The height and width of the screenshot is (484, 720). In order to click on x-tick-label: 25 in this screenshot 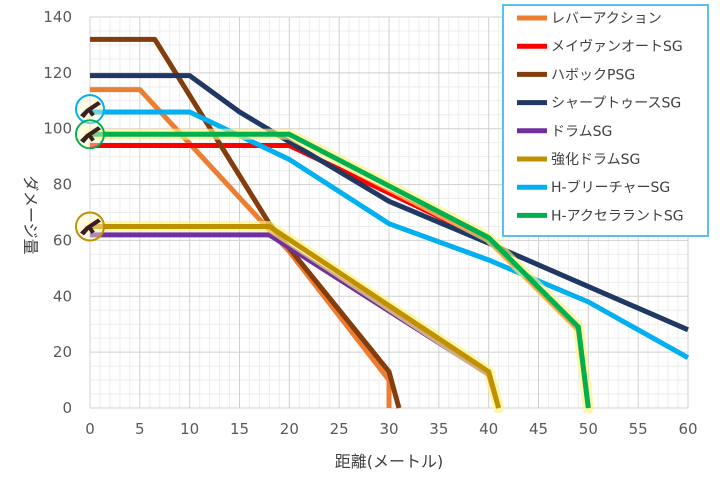, I will do `click(339, 429)`.